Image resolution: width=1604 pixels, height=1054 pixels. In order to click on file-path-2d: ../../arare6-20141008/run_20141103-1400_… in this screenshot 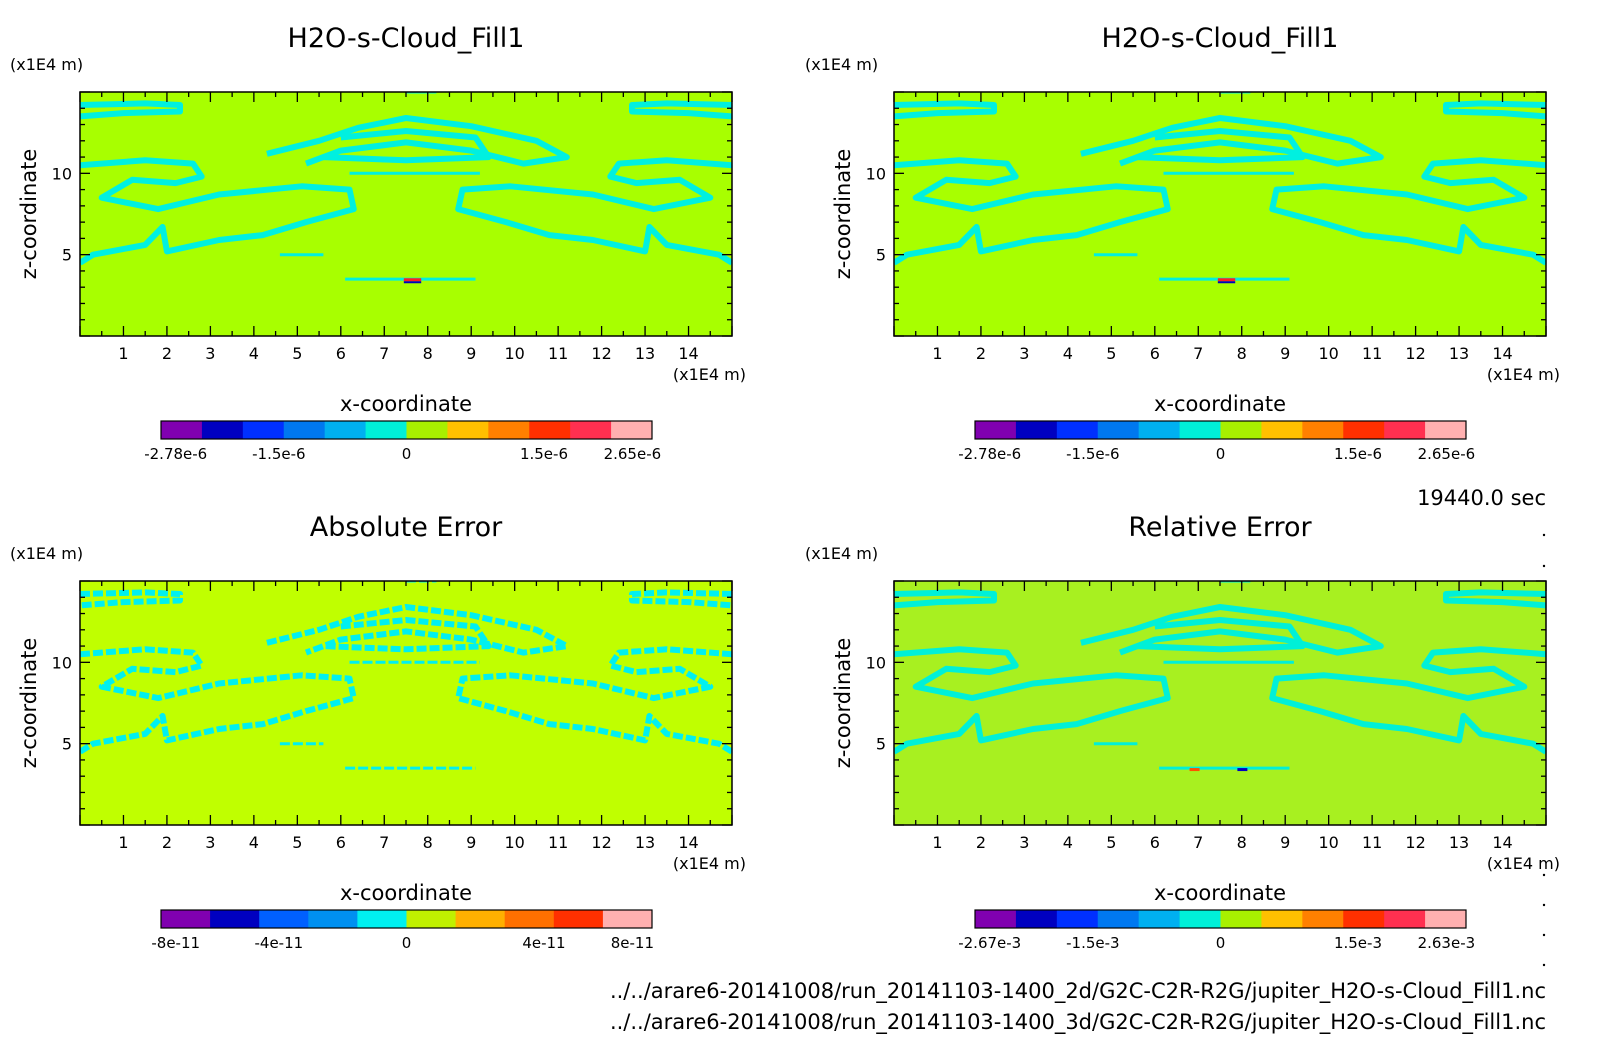, I will do `click(1078, 991)`.